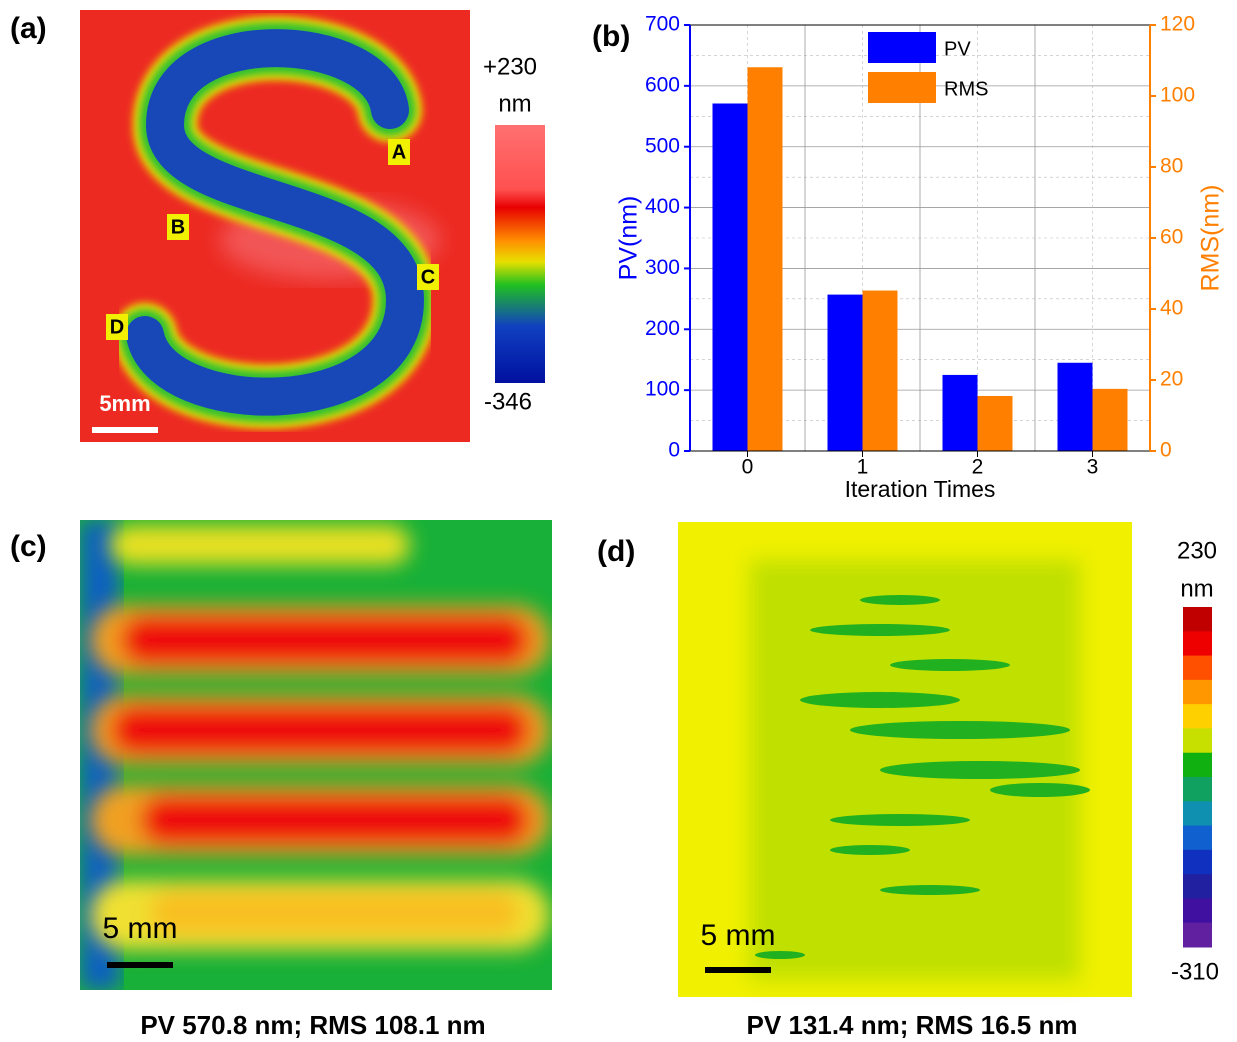 The image size is (1237, 1042). Describe the element at coordinates (662, 328) in the screenshot. I see `y-tick-label: 200` at that location.